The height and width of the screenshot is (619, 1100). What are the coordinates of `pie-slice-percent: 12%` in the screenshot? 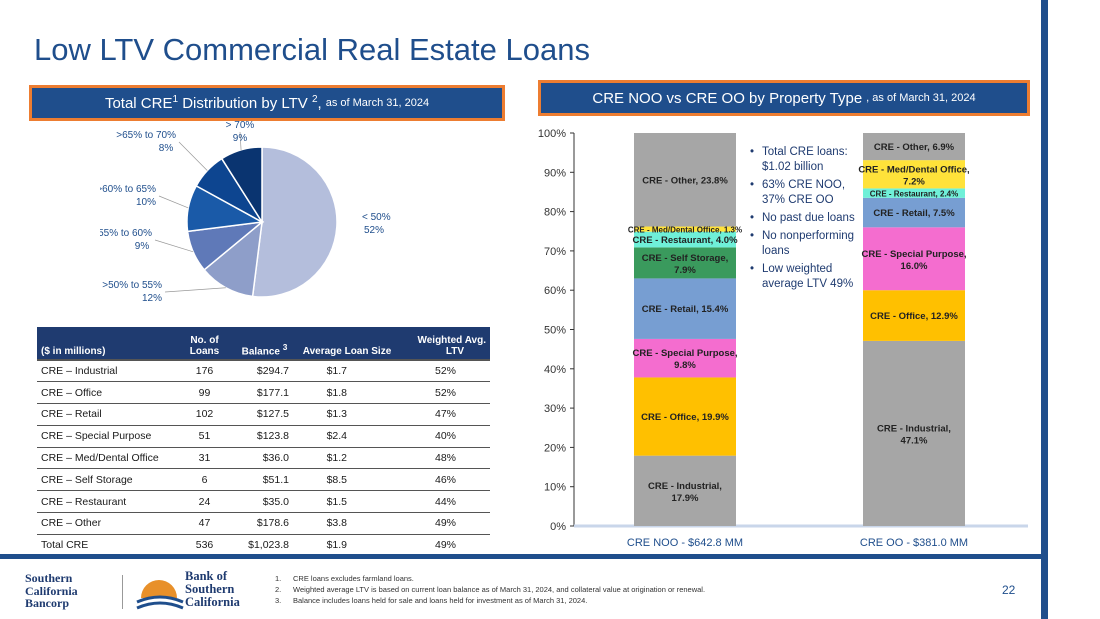 It's located at (152, 298).